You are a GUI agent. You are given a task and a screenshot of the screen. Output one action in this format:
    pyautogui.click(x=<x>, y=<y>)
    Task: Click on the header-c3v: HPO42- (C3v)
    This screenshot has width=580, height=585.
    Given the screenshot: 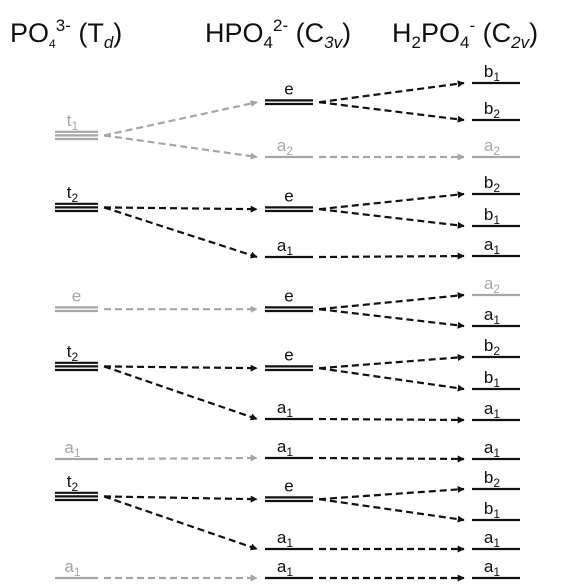 What is the action you would take?
    pyautogui.click(x=278, y=34)
    